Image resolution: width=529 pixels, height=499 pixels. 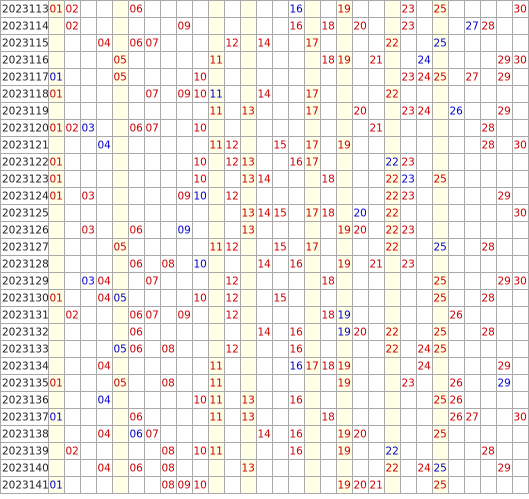 What do you see at coordinates (25, 384) in the screenshot?
I see `period-label: 2023135` at bounding box center [25, 384].